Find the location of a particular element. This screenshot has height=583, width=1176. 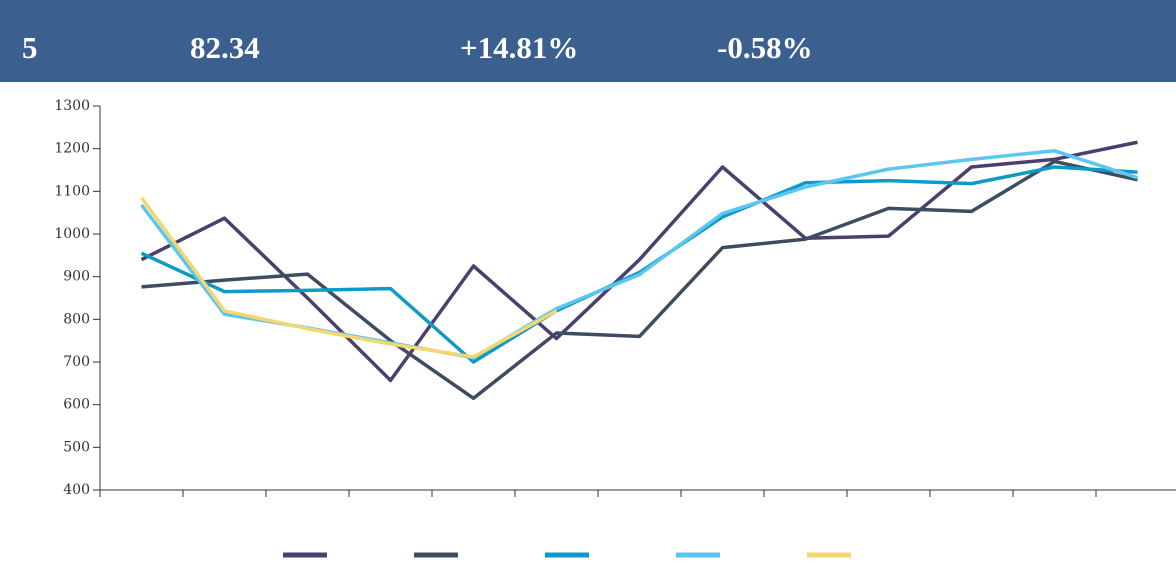

y-tick-label: 800 is located at coordinates (76, 319).